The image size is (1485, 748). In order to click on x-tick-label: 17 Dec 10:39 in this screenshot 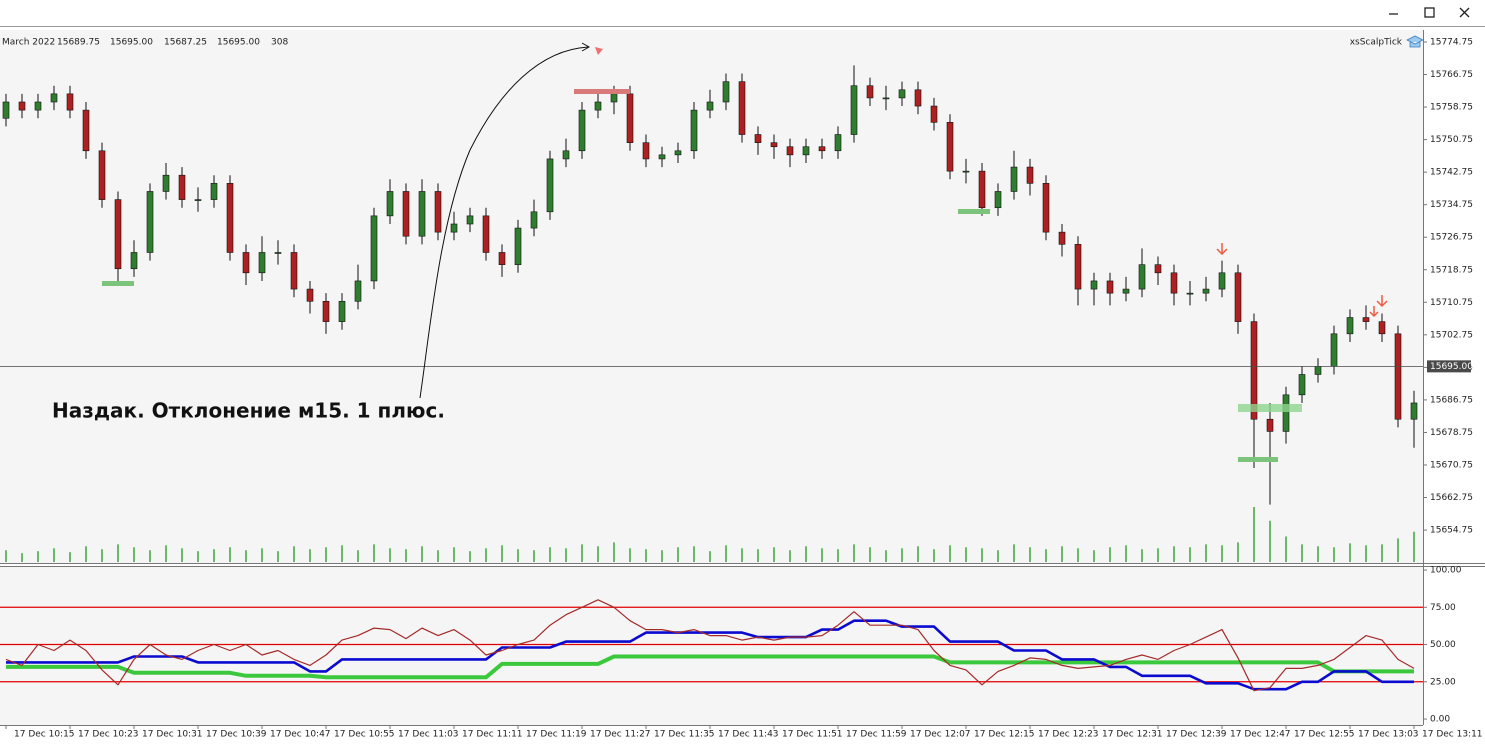, I will do `click(236, 735)`.